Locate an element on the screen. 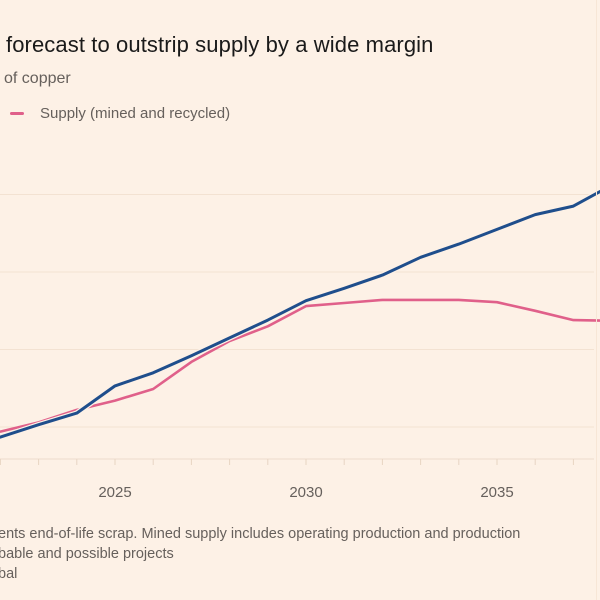 The width and height of the screenshot is (600, 600). chart-subtitle: of copper is located at coordinates (37, 78).